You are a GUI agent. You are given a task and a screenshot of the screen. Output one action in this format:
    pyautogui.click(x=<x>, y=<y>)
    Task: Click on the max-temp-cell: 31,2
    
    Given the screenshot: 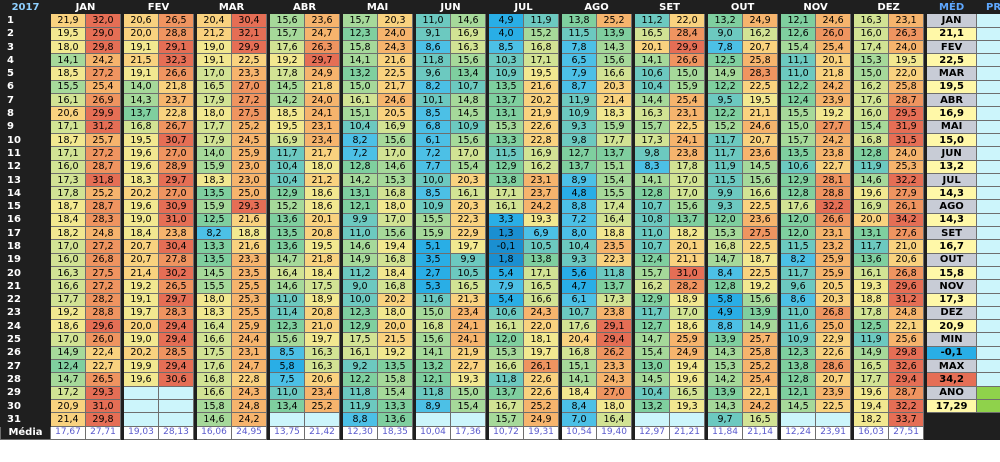 What is the action you would take?
    pyautogui.click(x=103, y=126)
    